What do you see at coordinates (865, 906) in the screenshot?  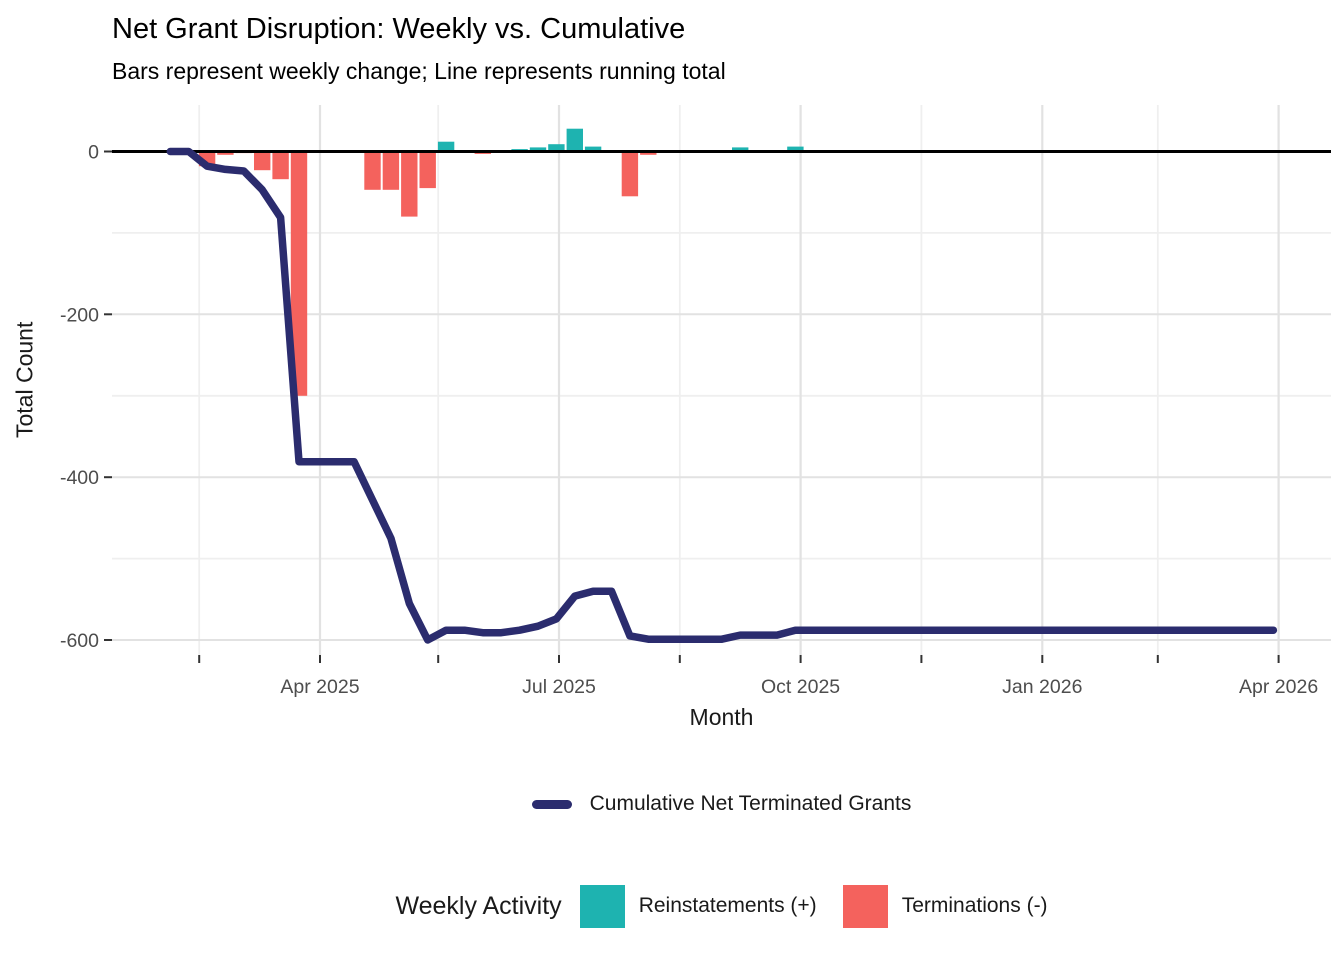 I see `terminations-key-swatch` at bounding box center [865, 906].